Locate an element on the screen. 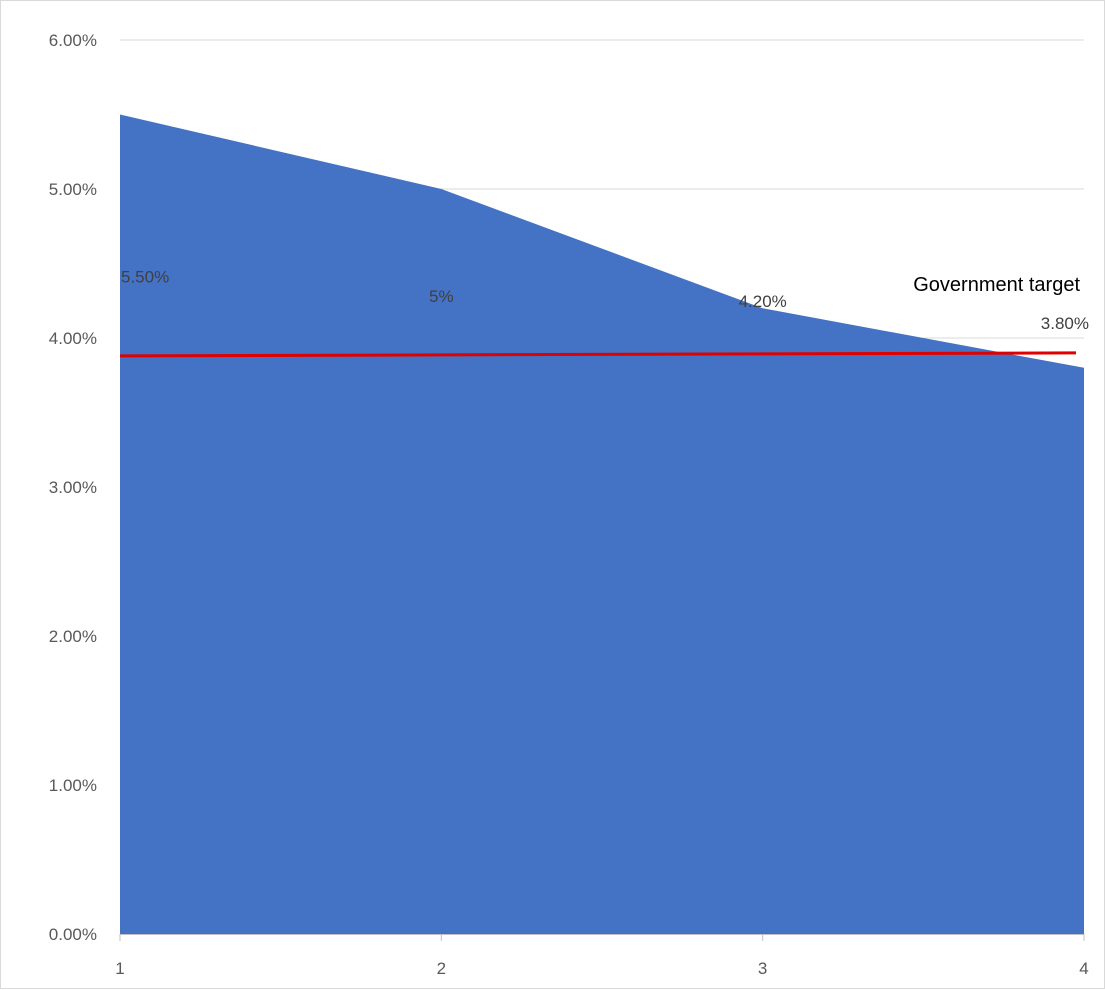 The width and height of the screenshot is (1105, 990). government-target-line is located at coordinates (598, 354).